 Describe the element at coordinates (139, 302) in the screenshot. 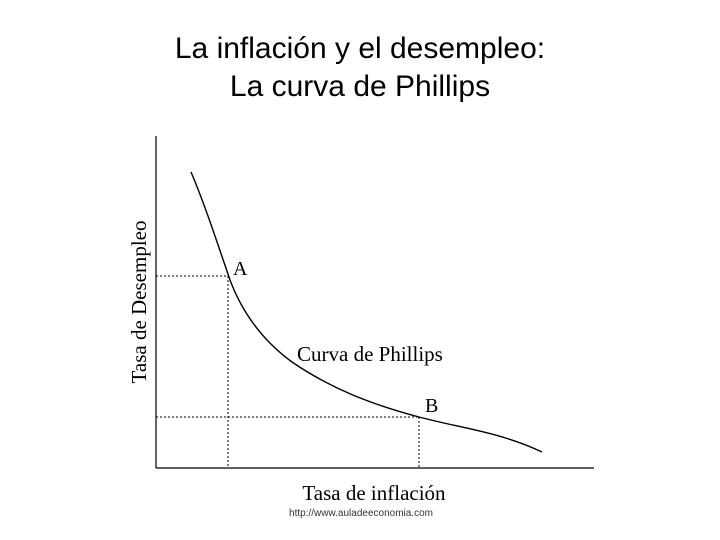

I see `y-axis-label: Tasa de Desempleo` at that location.